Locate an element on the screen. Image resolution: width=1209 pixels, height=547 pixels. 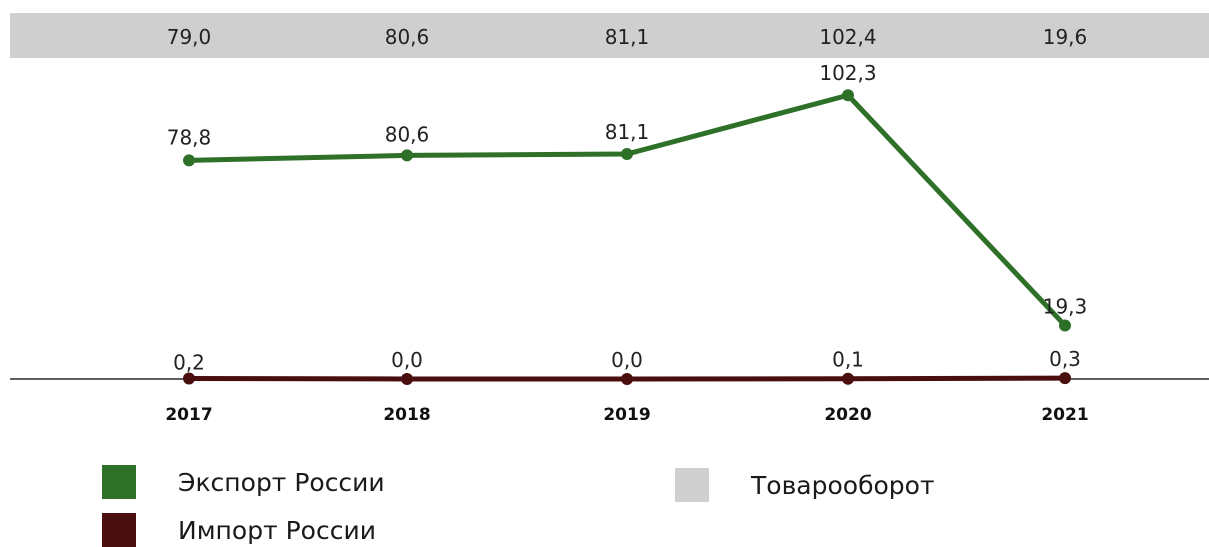
x-axis: 2017 2018 2019 2020 2021 is located at coordinates (609, 401).